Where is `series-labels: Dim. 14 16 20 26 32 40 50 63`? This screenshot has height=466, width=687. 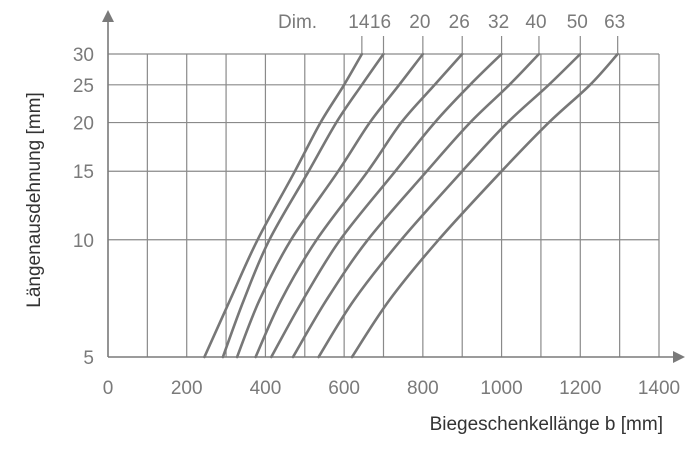
series-labels: Dim. 14 16 20 26 32 40 50 63 is located at coordinates (451, 33).